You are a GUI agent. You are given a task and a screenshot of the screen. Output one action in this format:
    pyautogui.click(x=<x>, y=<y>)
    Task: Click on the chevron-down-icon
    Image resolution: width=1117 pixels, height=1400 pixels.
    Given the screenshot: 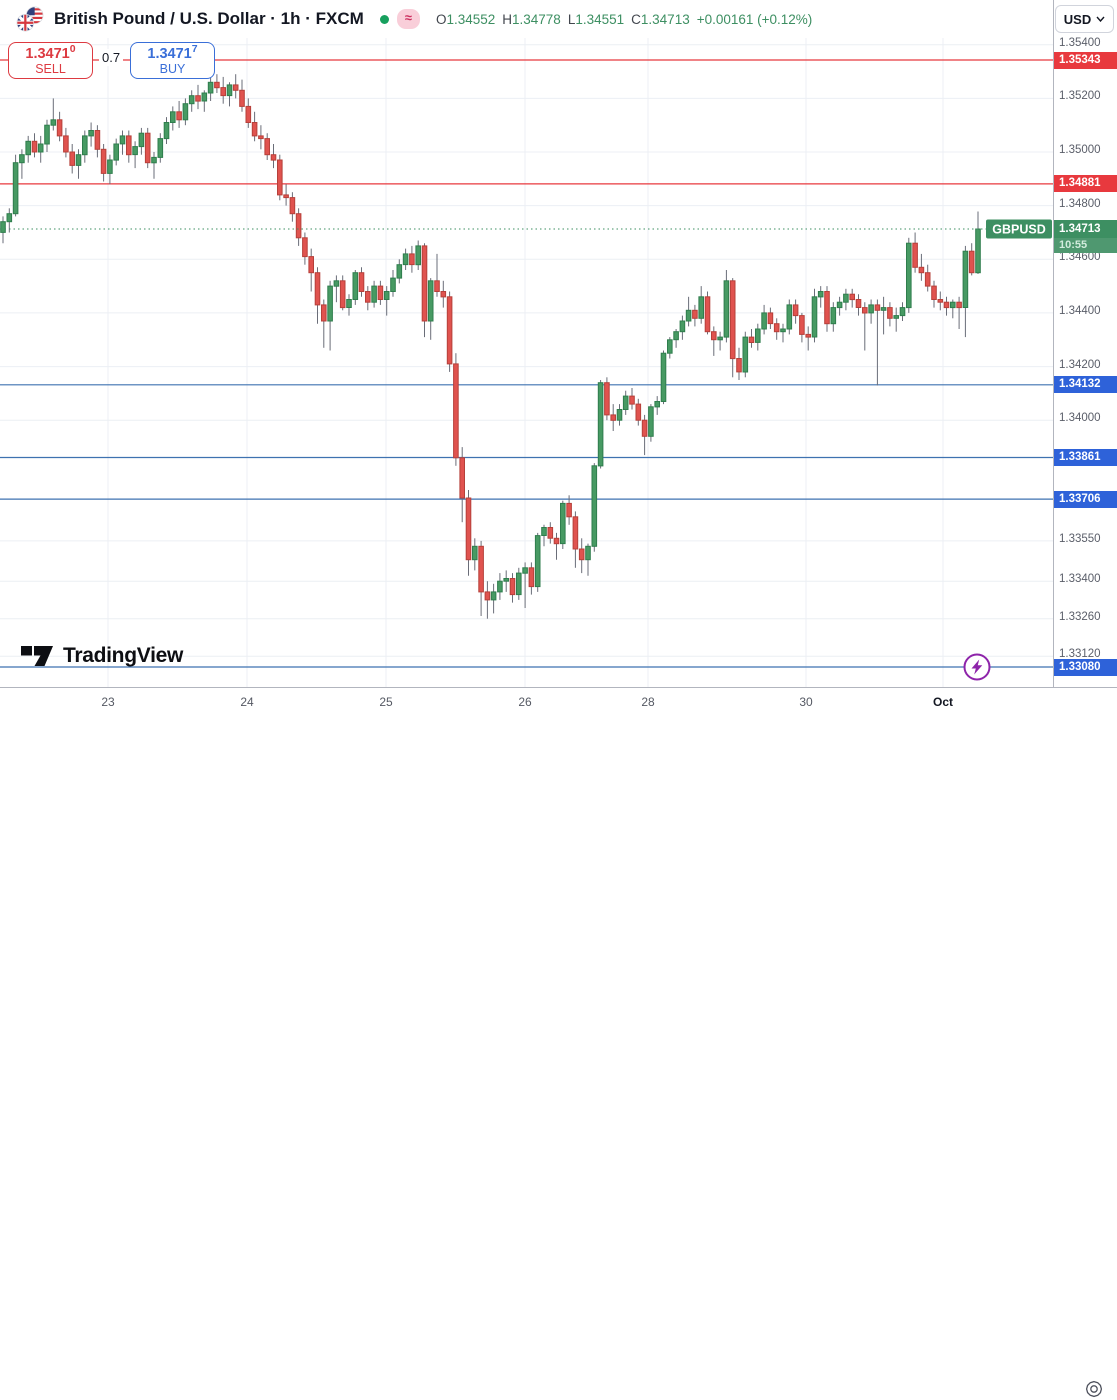 What is the action you would take?
    pyautogui.click(x=1100, y=19)
    